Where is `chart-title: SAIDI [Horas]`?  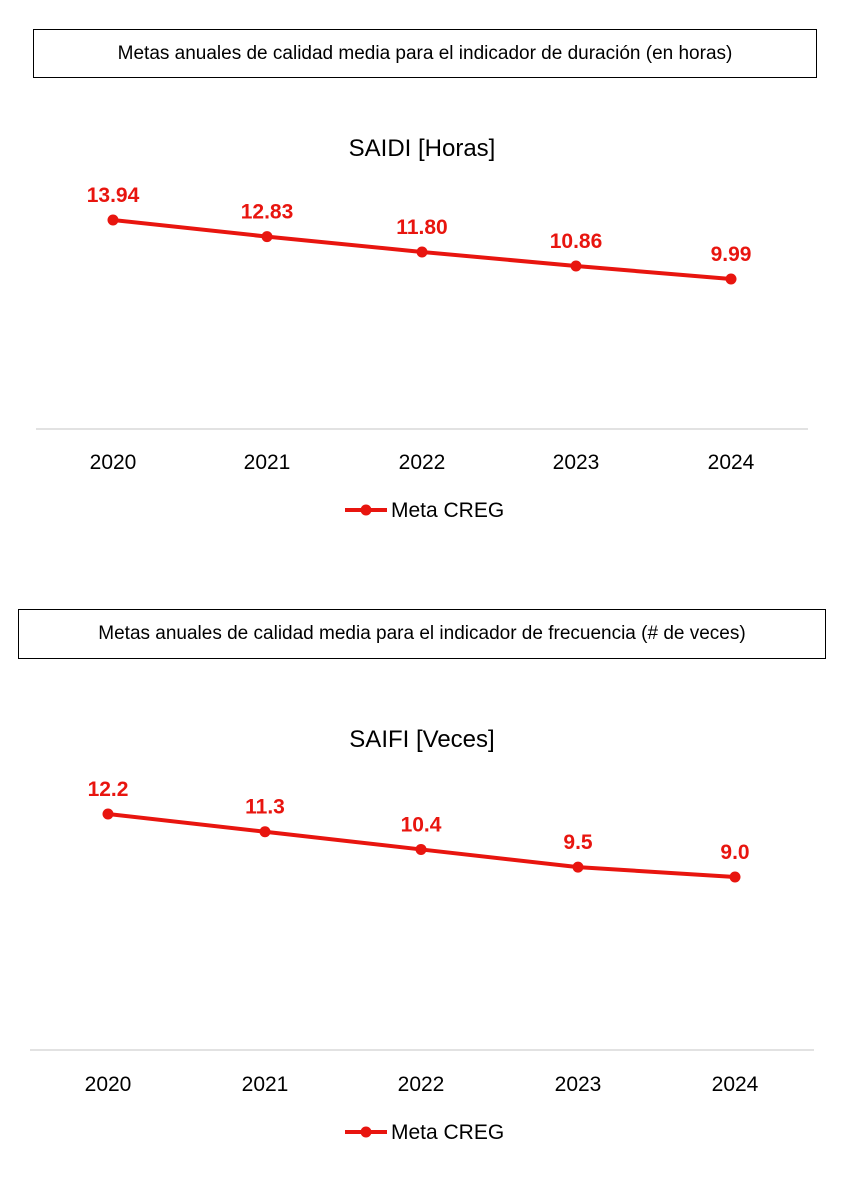
chart-title: SAIDI [Horas] is located at coordinates (422, 148).